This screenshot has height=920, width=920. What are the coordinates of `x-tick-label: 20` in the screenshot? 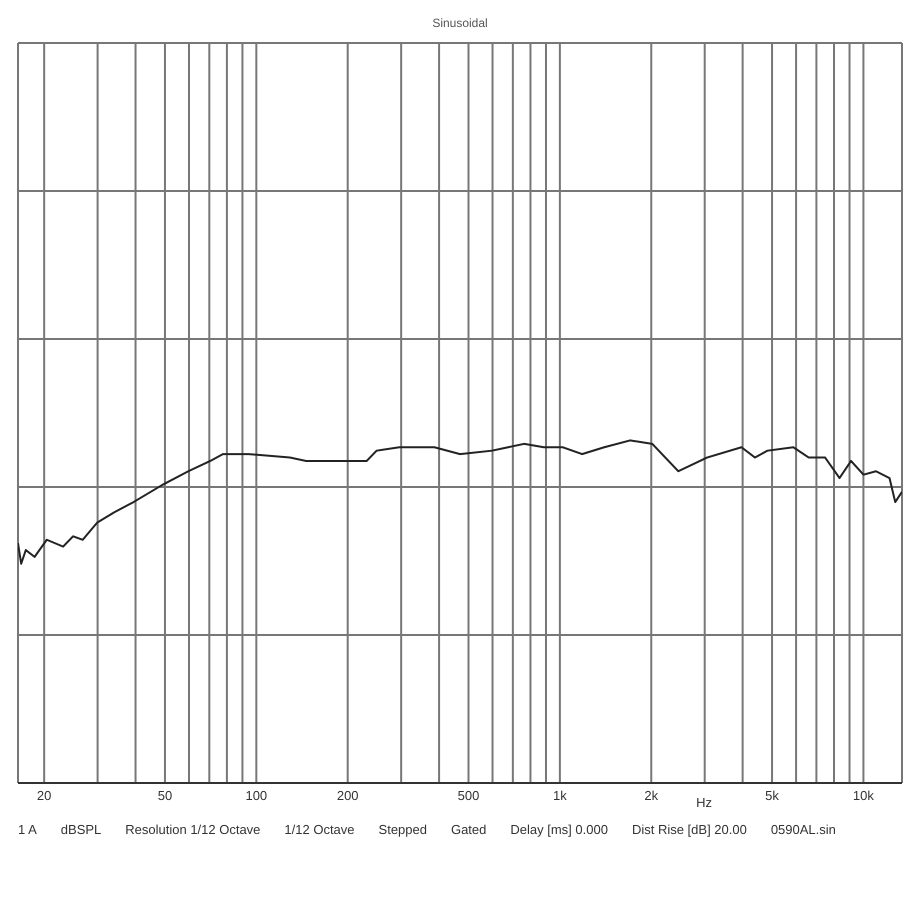 It's located at (44, 796).